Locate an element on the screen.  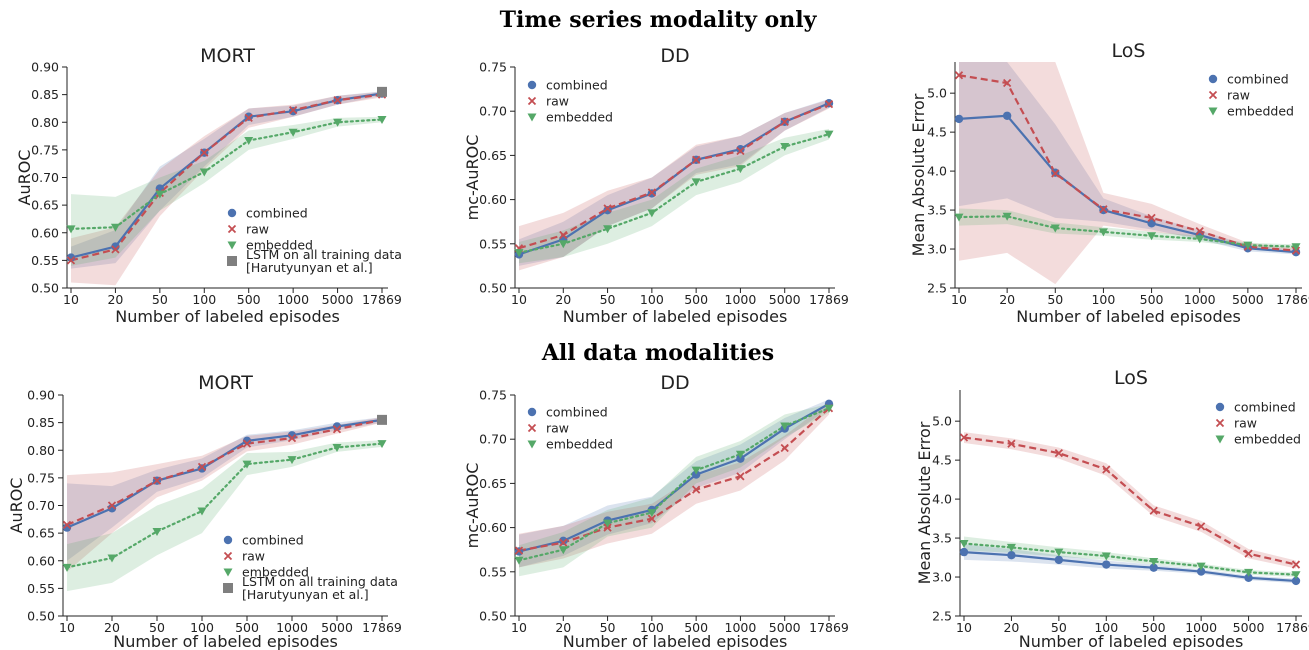
line-embedded is located at coordinates (674, 484).